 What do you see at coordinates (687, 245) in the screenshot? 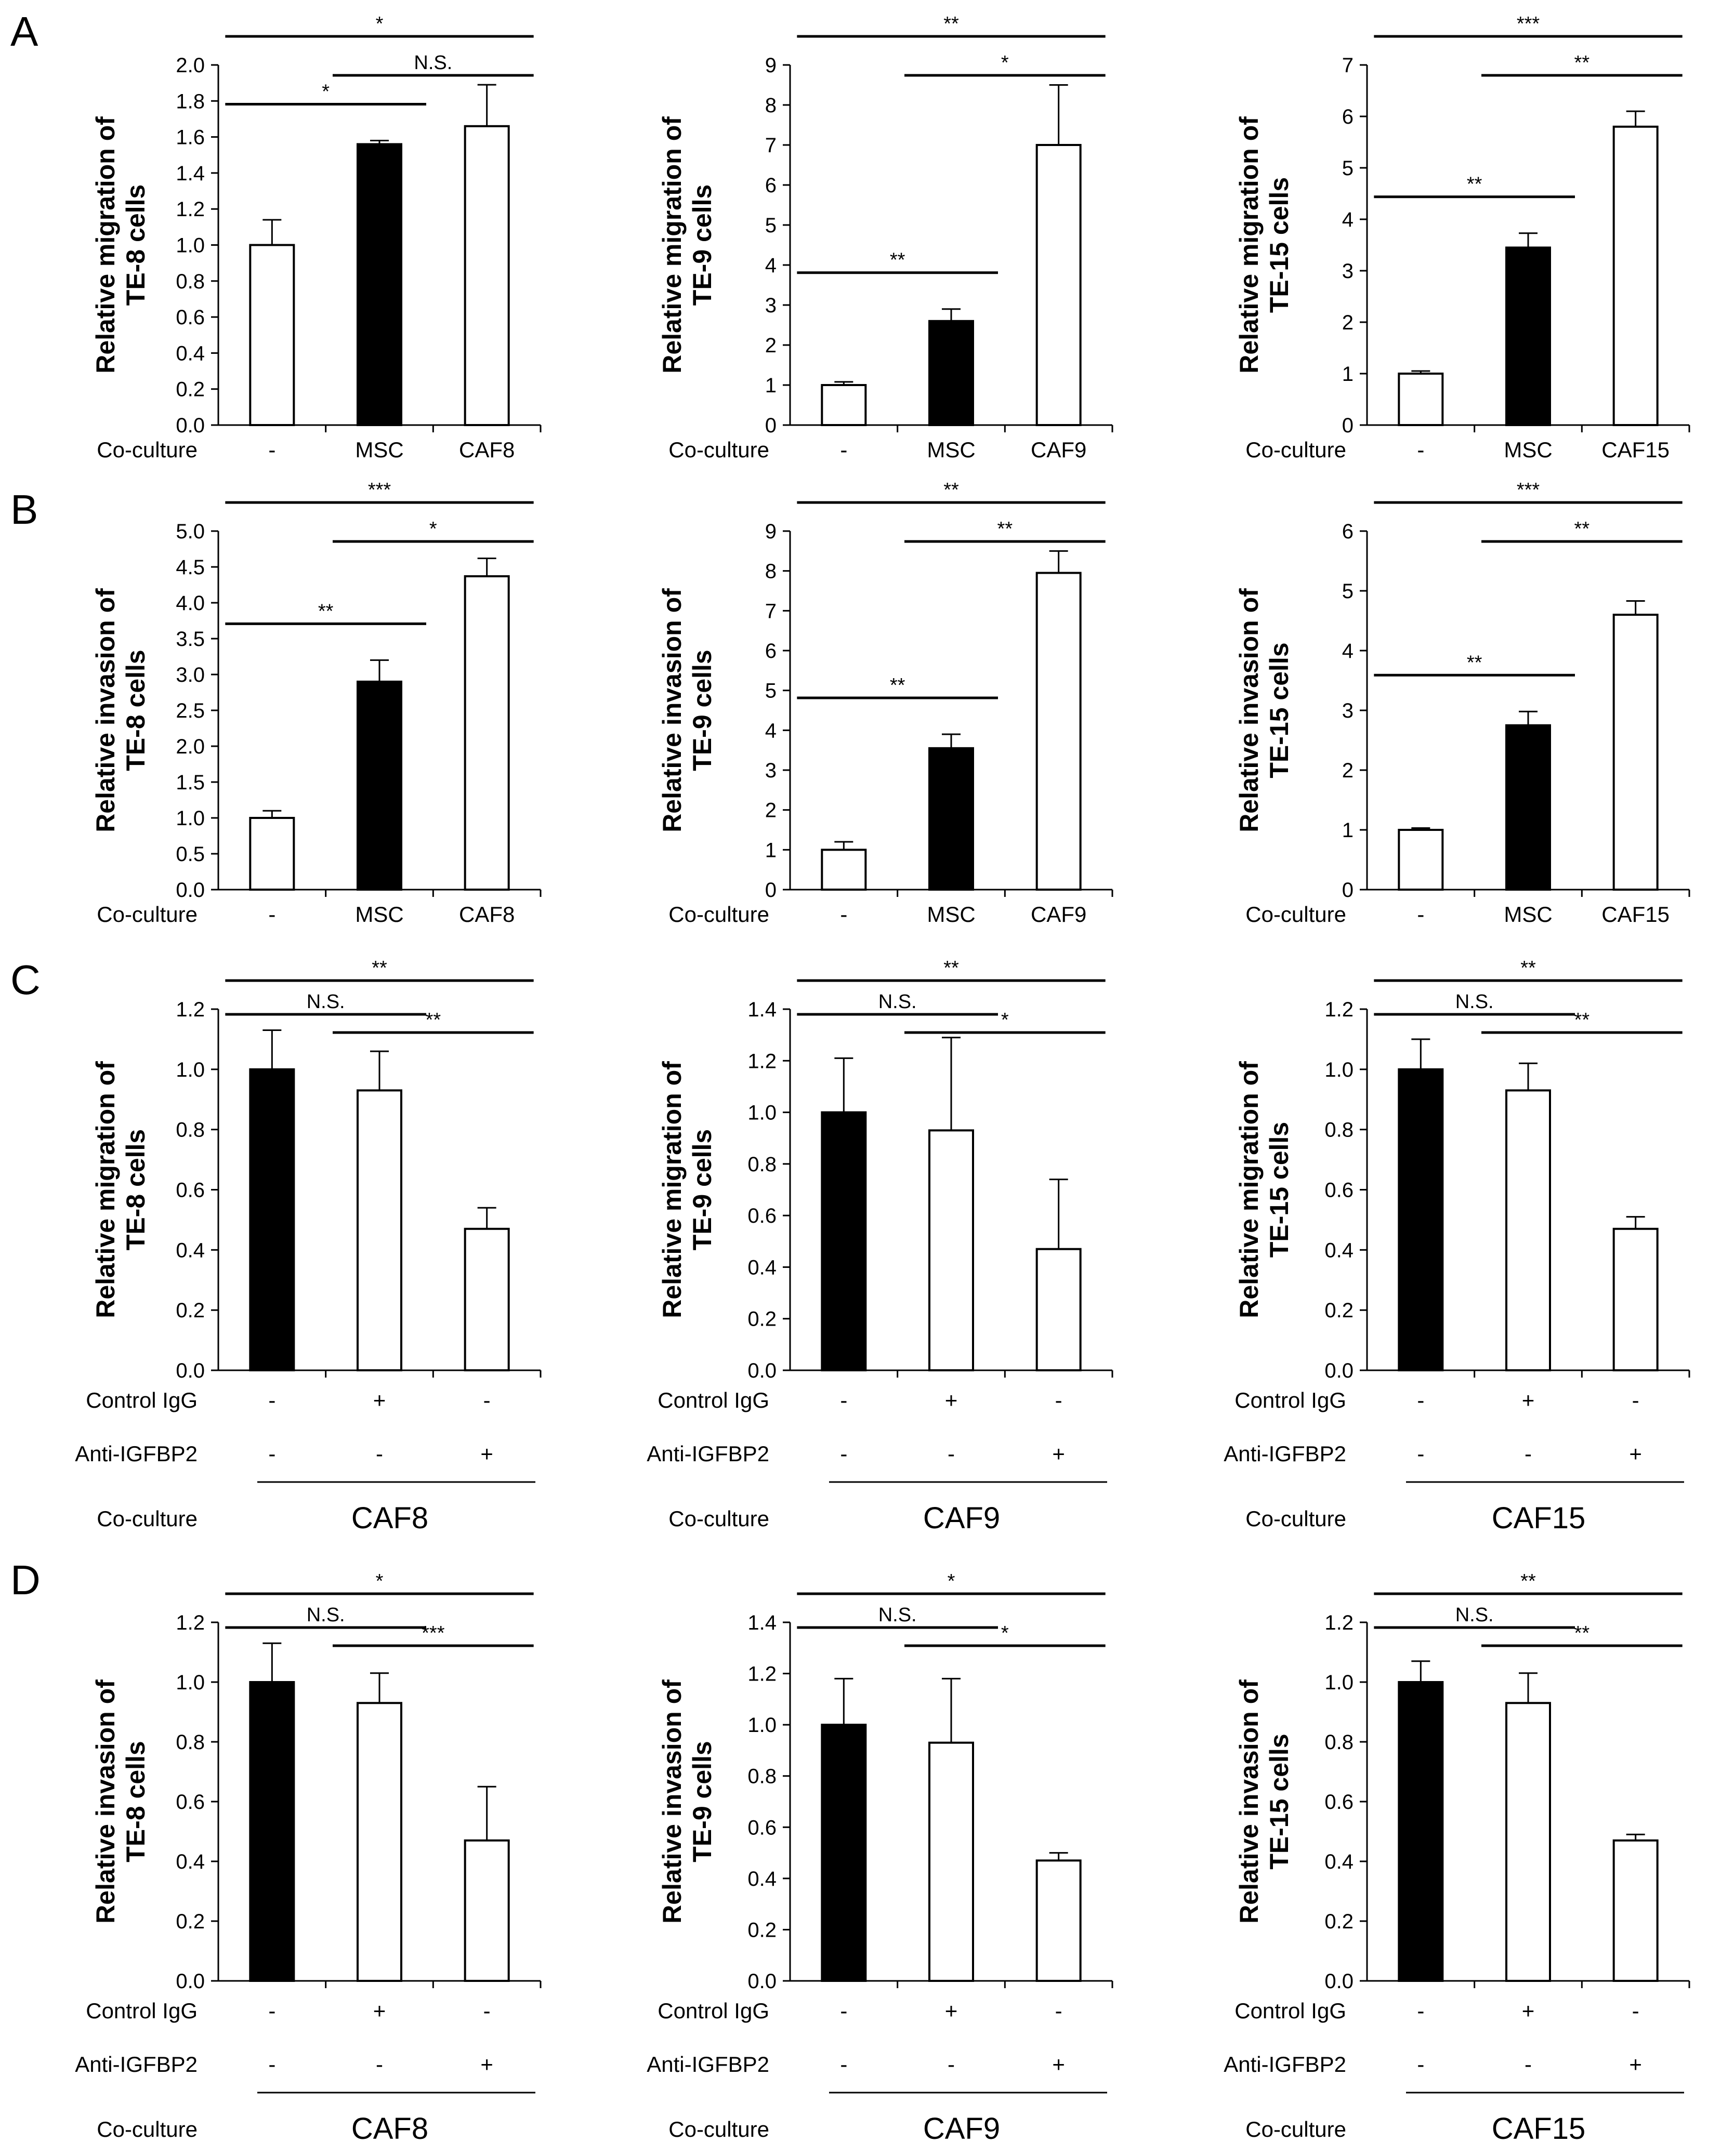
I see `y-axis-label: Relative migration ofTE-9 cells` at bounding box center [687, 245].